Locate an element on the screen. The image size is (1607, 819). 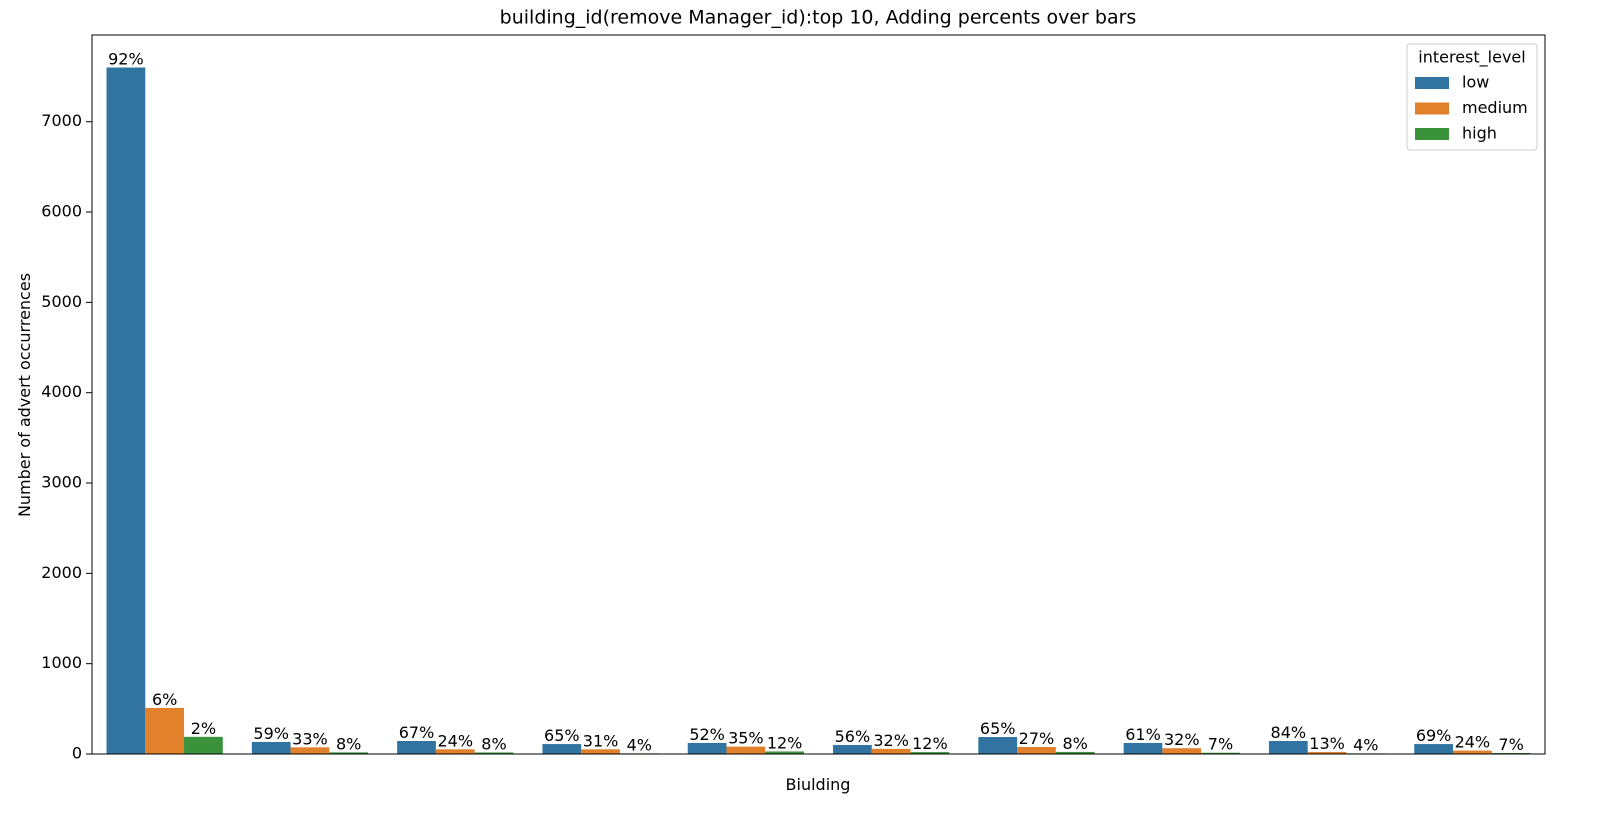
x-axis-label: Biulding is located at coordinates (818, 784).